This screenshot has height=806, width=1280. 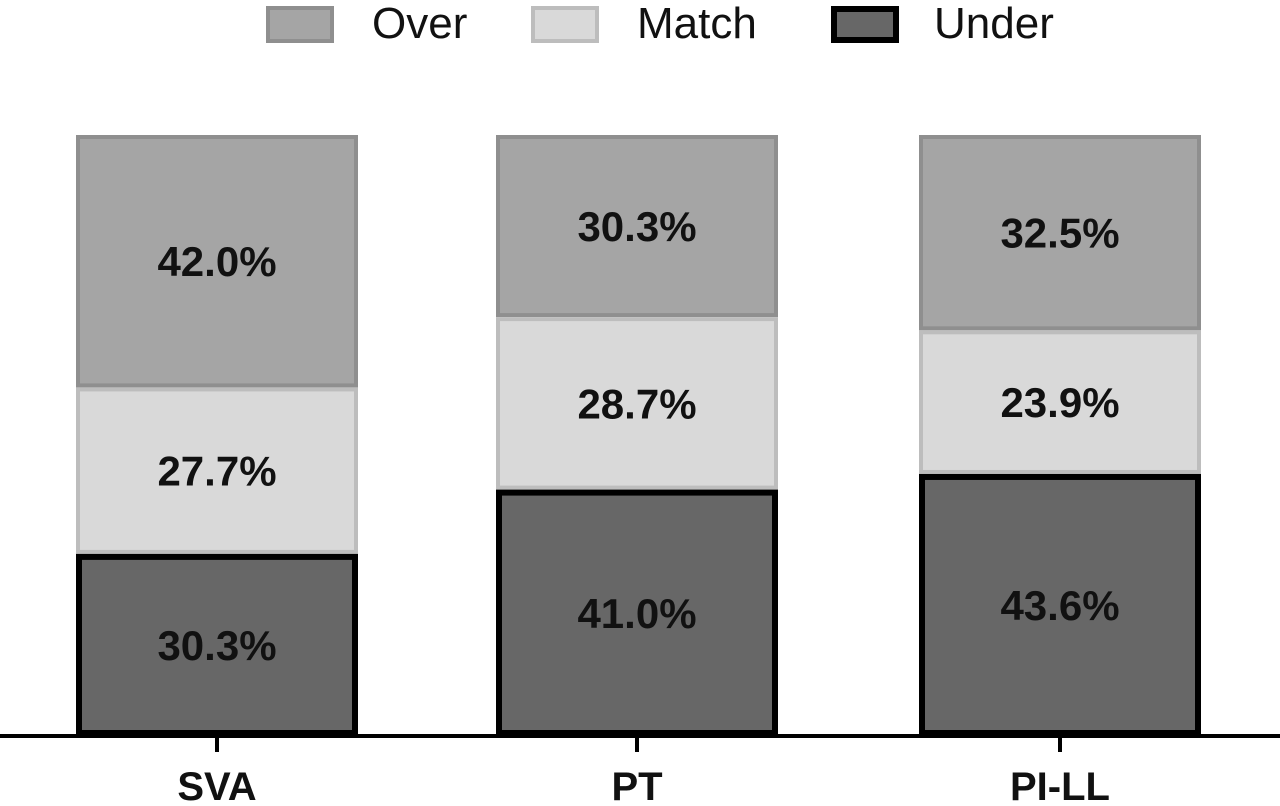 I want to click on bar-segment-sva-match, so click(x=217, y=470).